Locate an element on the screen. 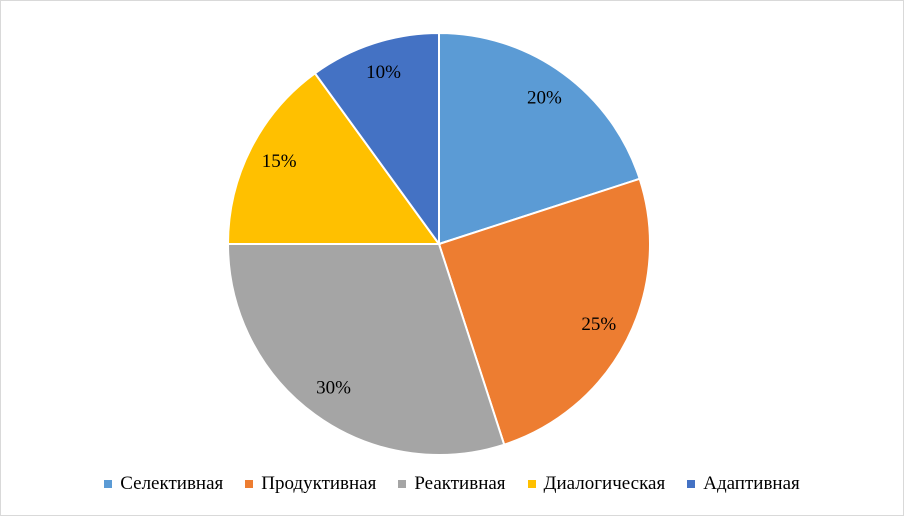  legend-item: Реактивная is located at coordinates (452, 484).